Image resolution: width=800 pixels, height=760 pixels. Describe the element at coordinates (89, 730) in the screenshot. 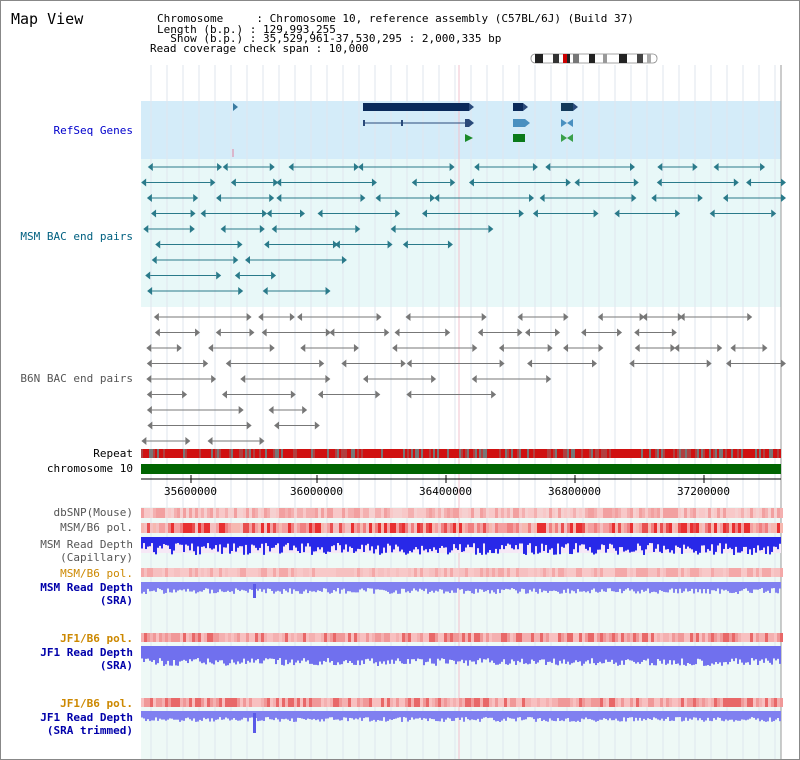

I see `label-jf1-depth-trimmed-line2: (SRA trimmed)` at that location.